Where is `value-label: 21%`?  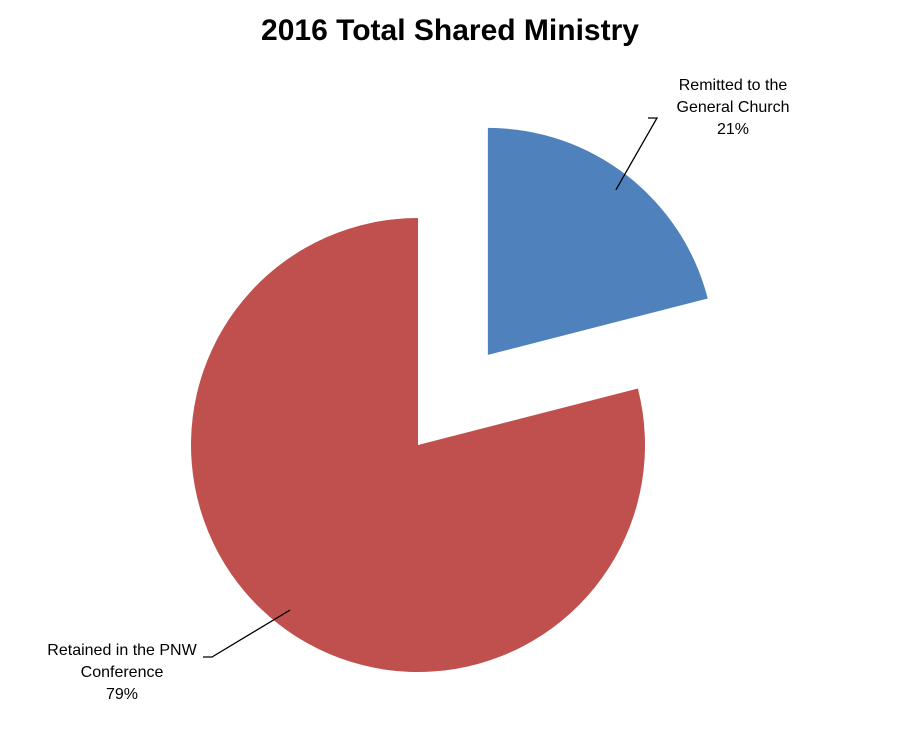 value-label: 21% is located at coordinates (733, 129).